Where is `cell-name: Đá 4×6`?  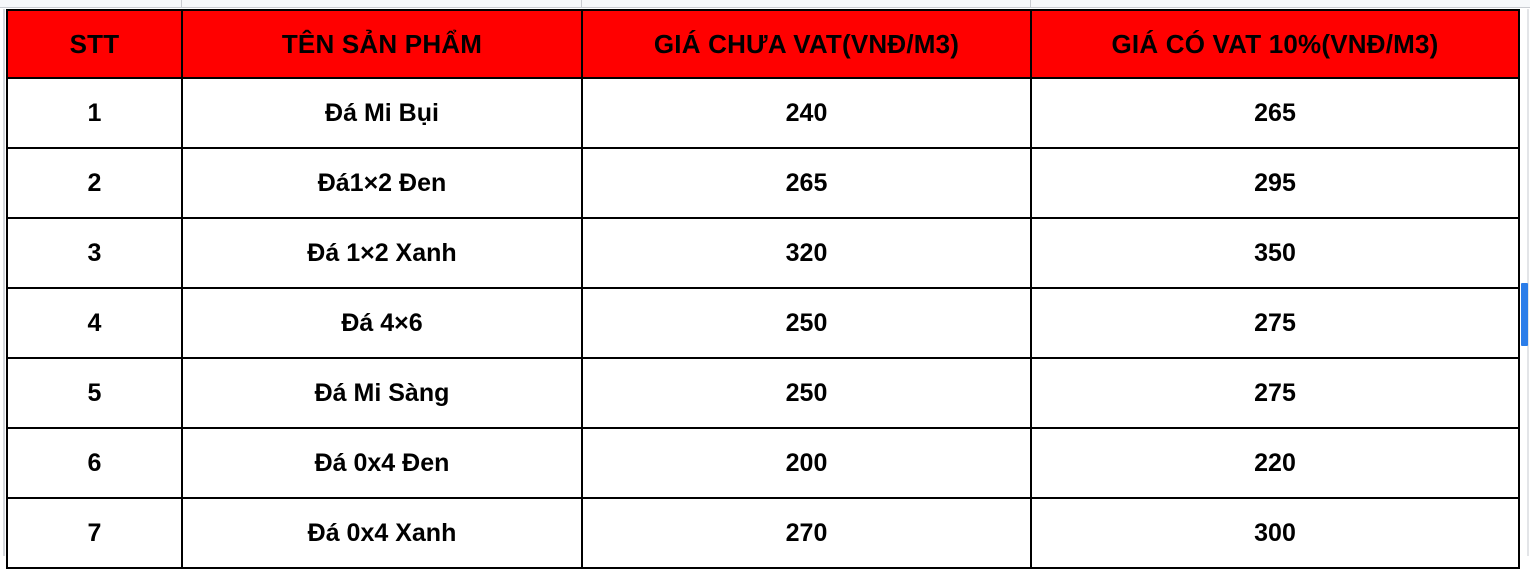
cell-name: Đá 4×6 is located at coordinates (382, 323).